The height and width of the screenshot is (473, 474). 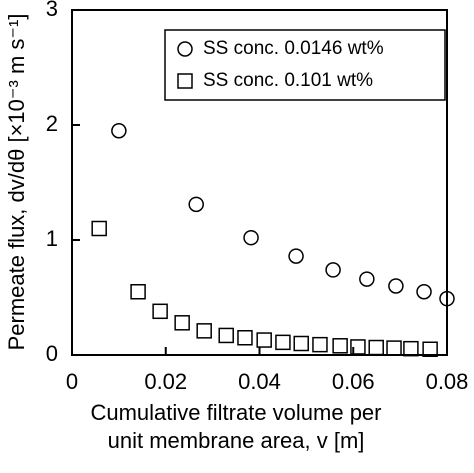 I want to click on y-axis-label: Permeate flux, dv/dθ [×10⁻³ m s⁻¹], so click(x=16, y=182).